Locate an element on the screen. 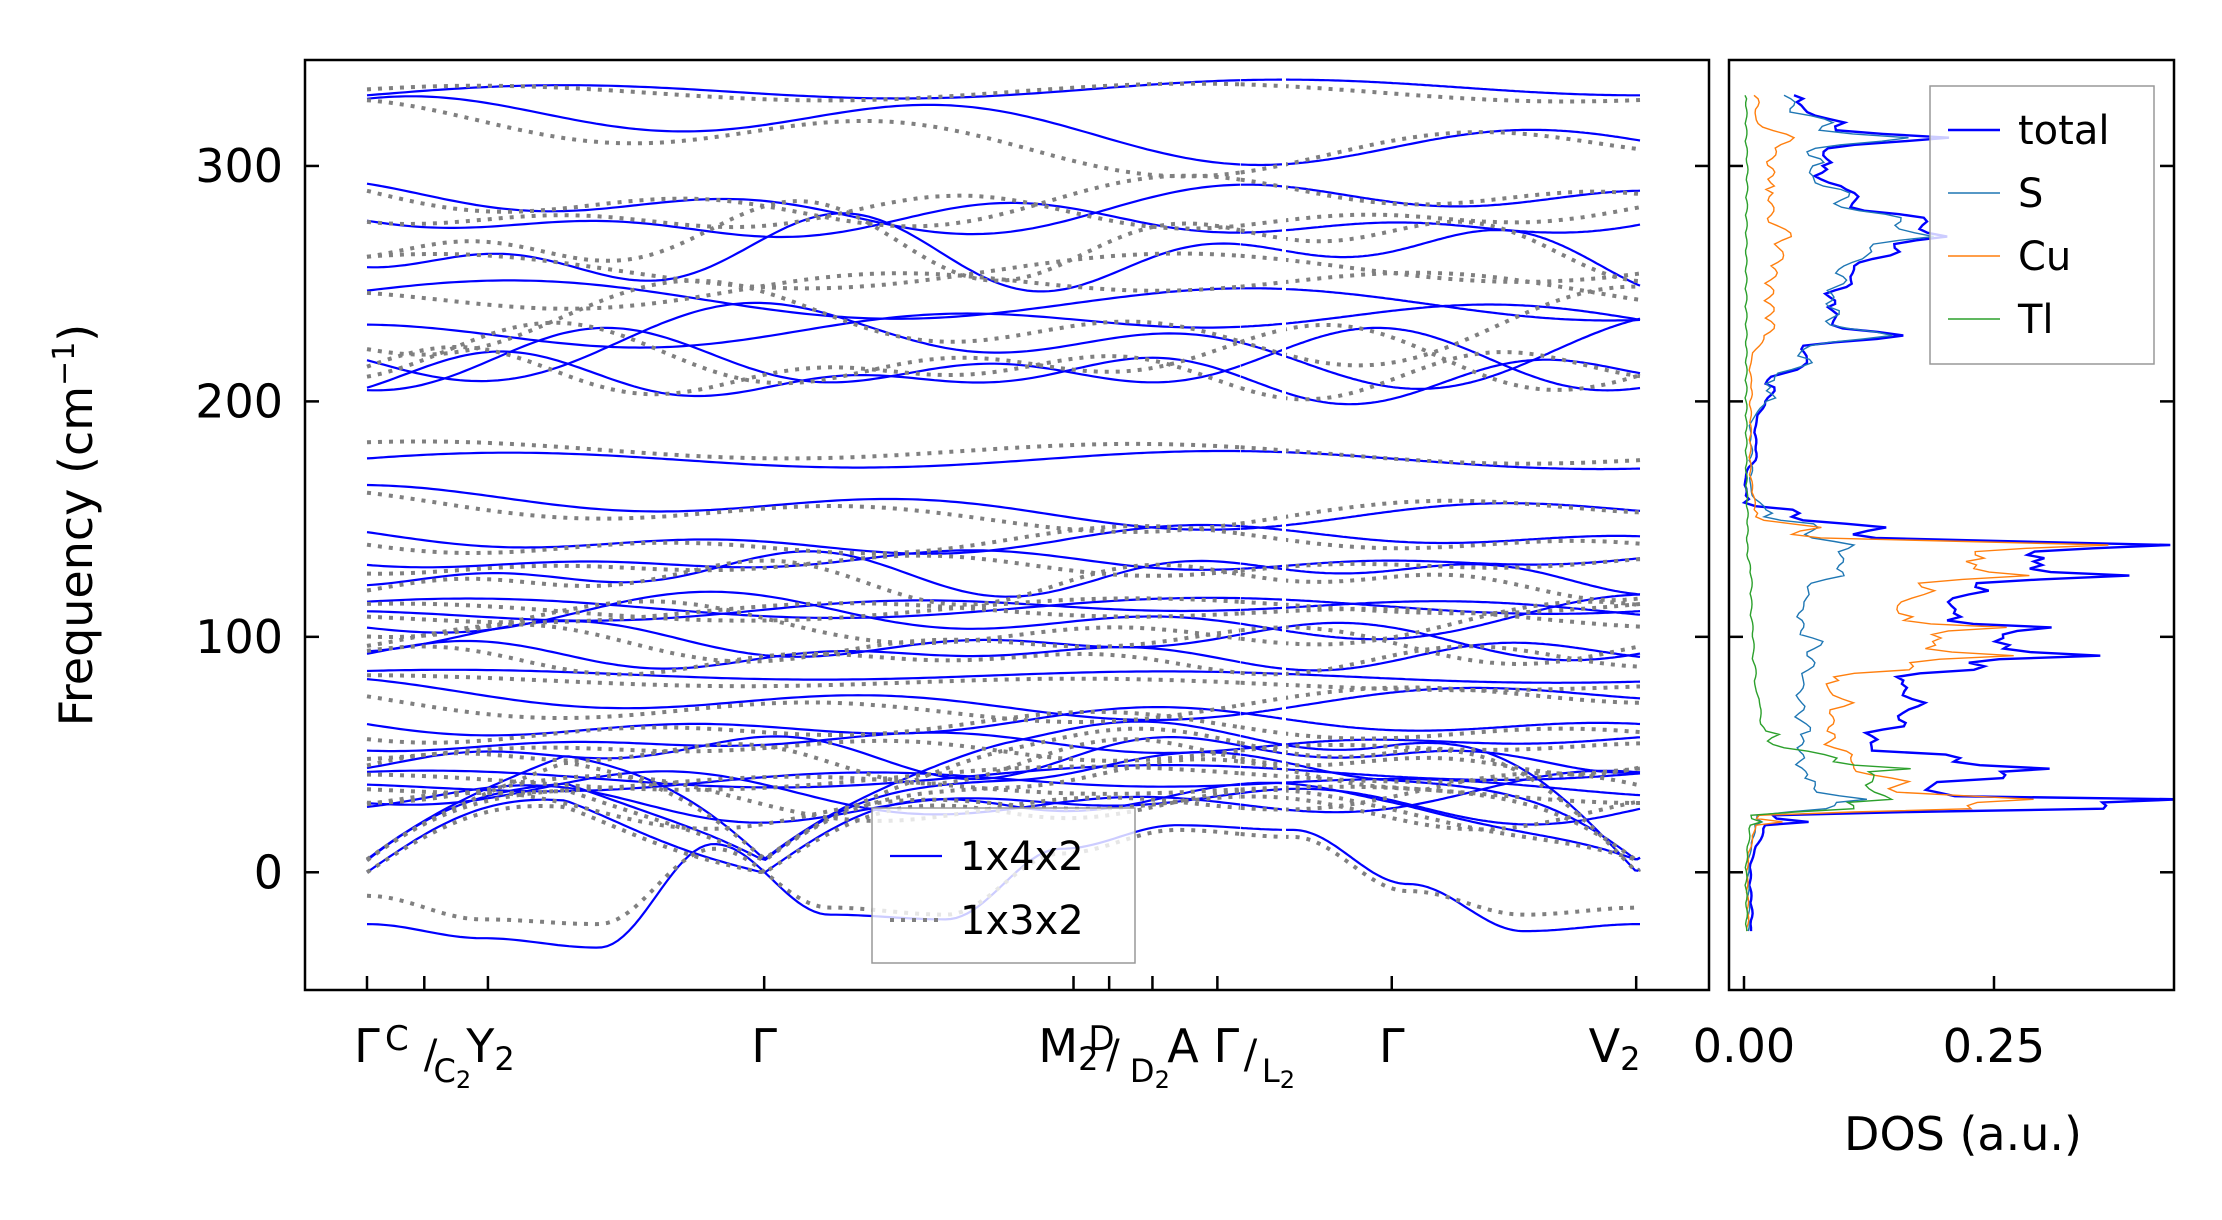  y-tick-label: 300 is located at coordinates (239, 166).